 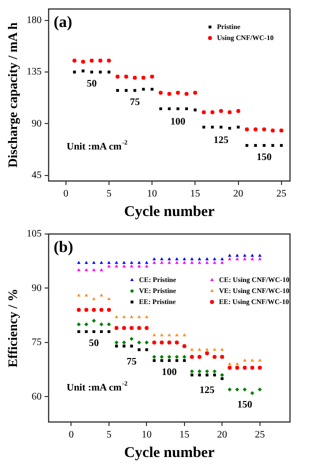 I want to click on y-tick-label: 180, so click(x=34, y=20).